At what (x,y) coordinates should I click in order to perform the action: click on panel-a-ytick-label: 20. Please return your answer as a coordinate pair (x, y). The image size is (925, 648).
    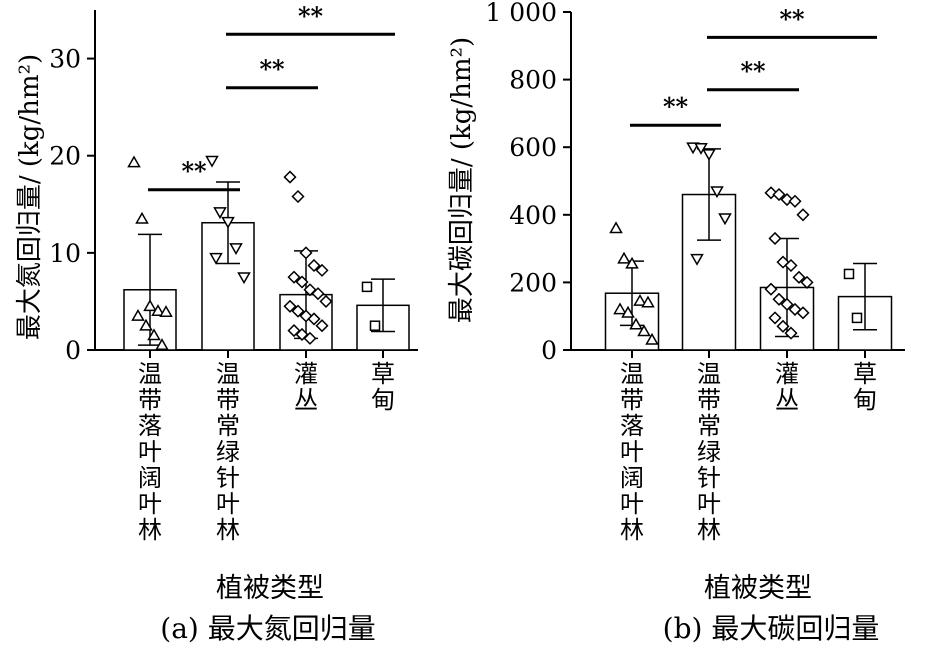
    Looking at the image, I should click on (65, 156).